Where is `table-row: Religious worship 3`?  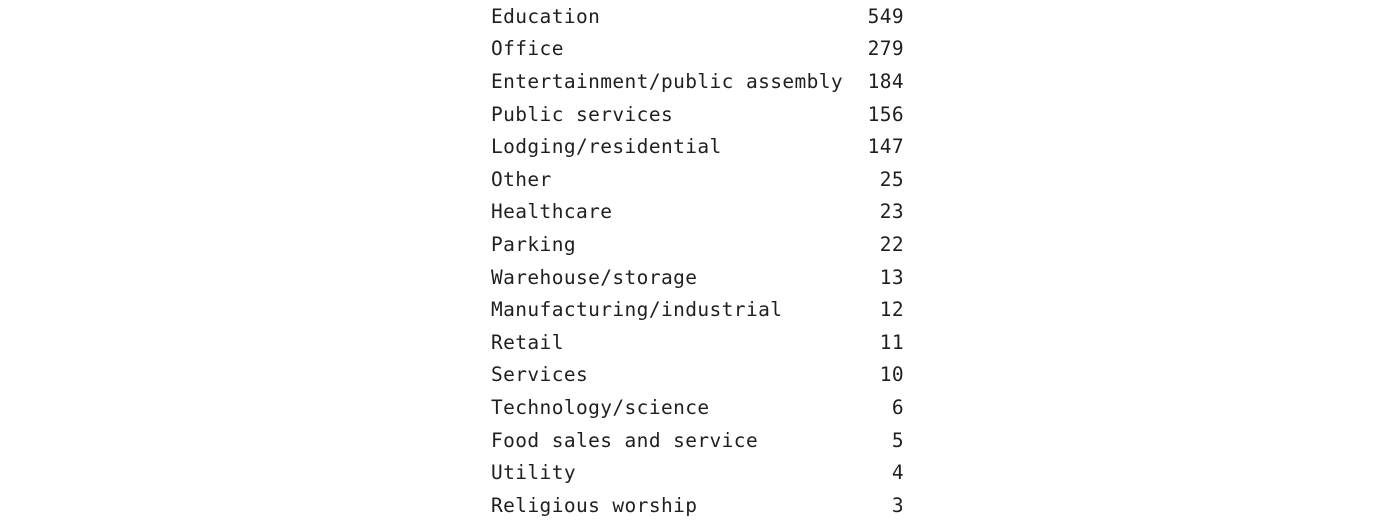 table-row: Religious worship 3 is located at coordinates (697, 505).